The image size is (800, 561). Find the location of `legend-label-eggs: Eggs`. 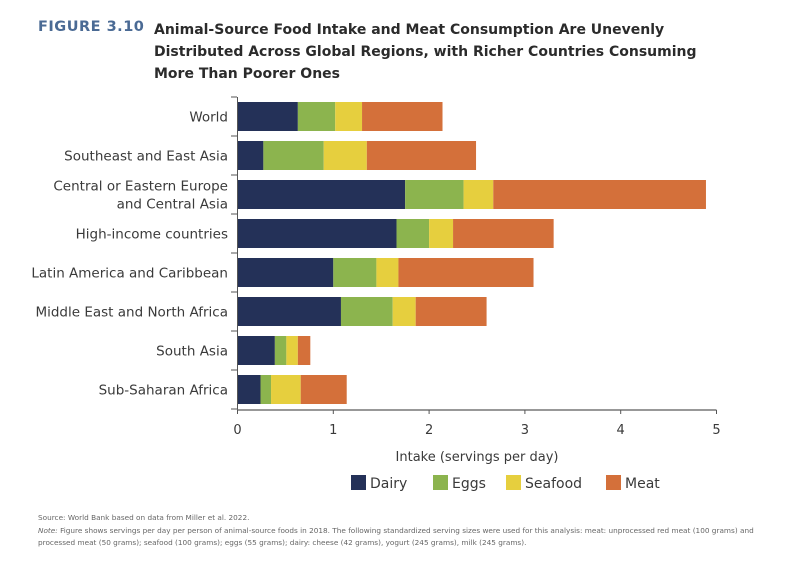

legend-label-eggs: Eggs is located at coordinates (469, 484).